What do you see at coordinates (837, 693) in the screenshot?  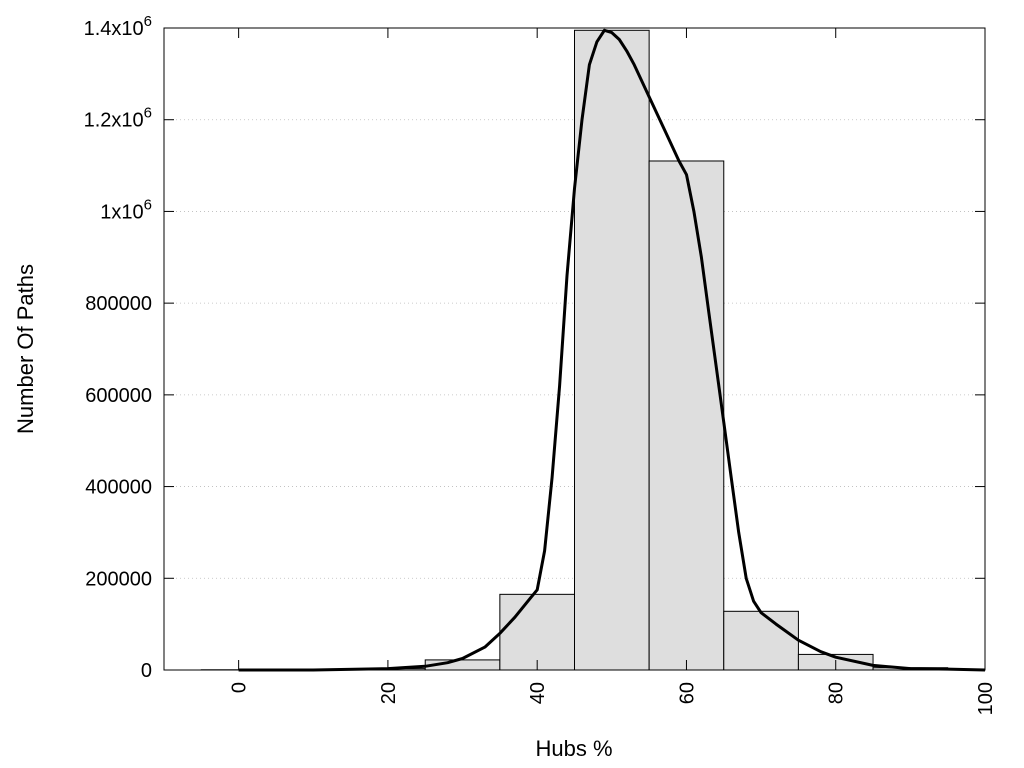 I see `x-tick-label-4: 80` at bounding box center [837, 693].